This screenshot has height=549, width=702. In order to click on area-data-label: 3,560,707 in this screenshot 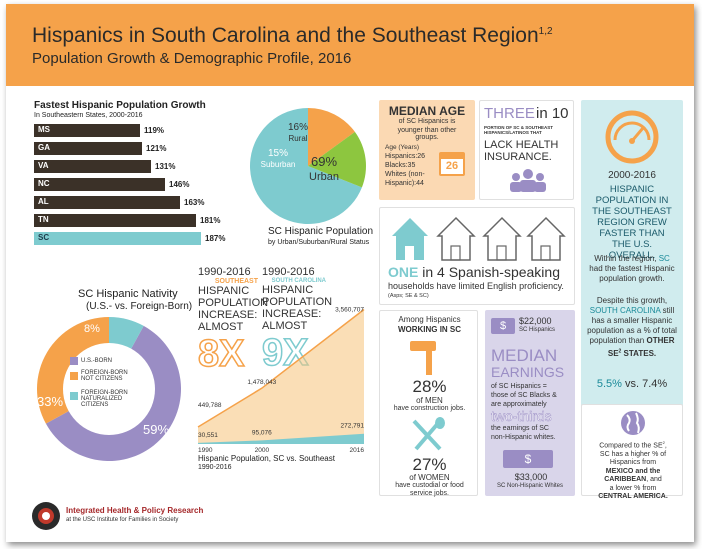, I will do `click(349, 309)`.